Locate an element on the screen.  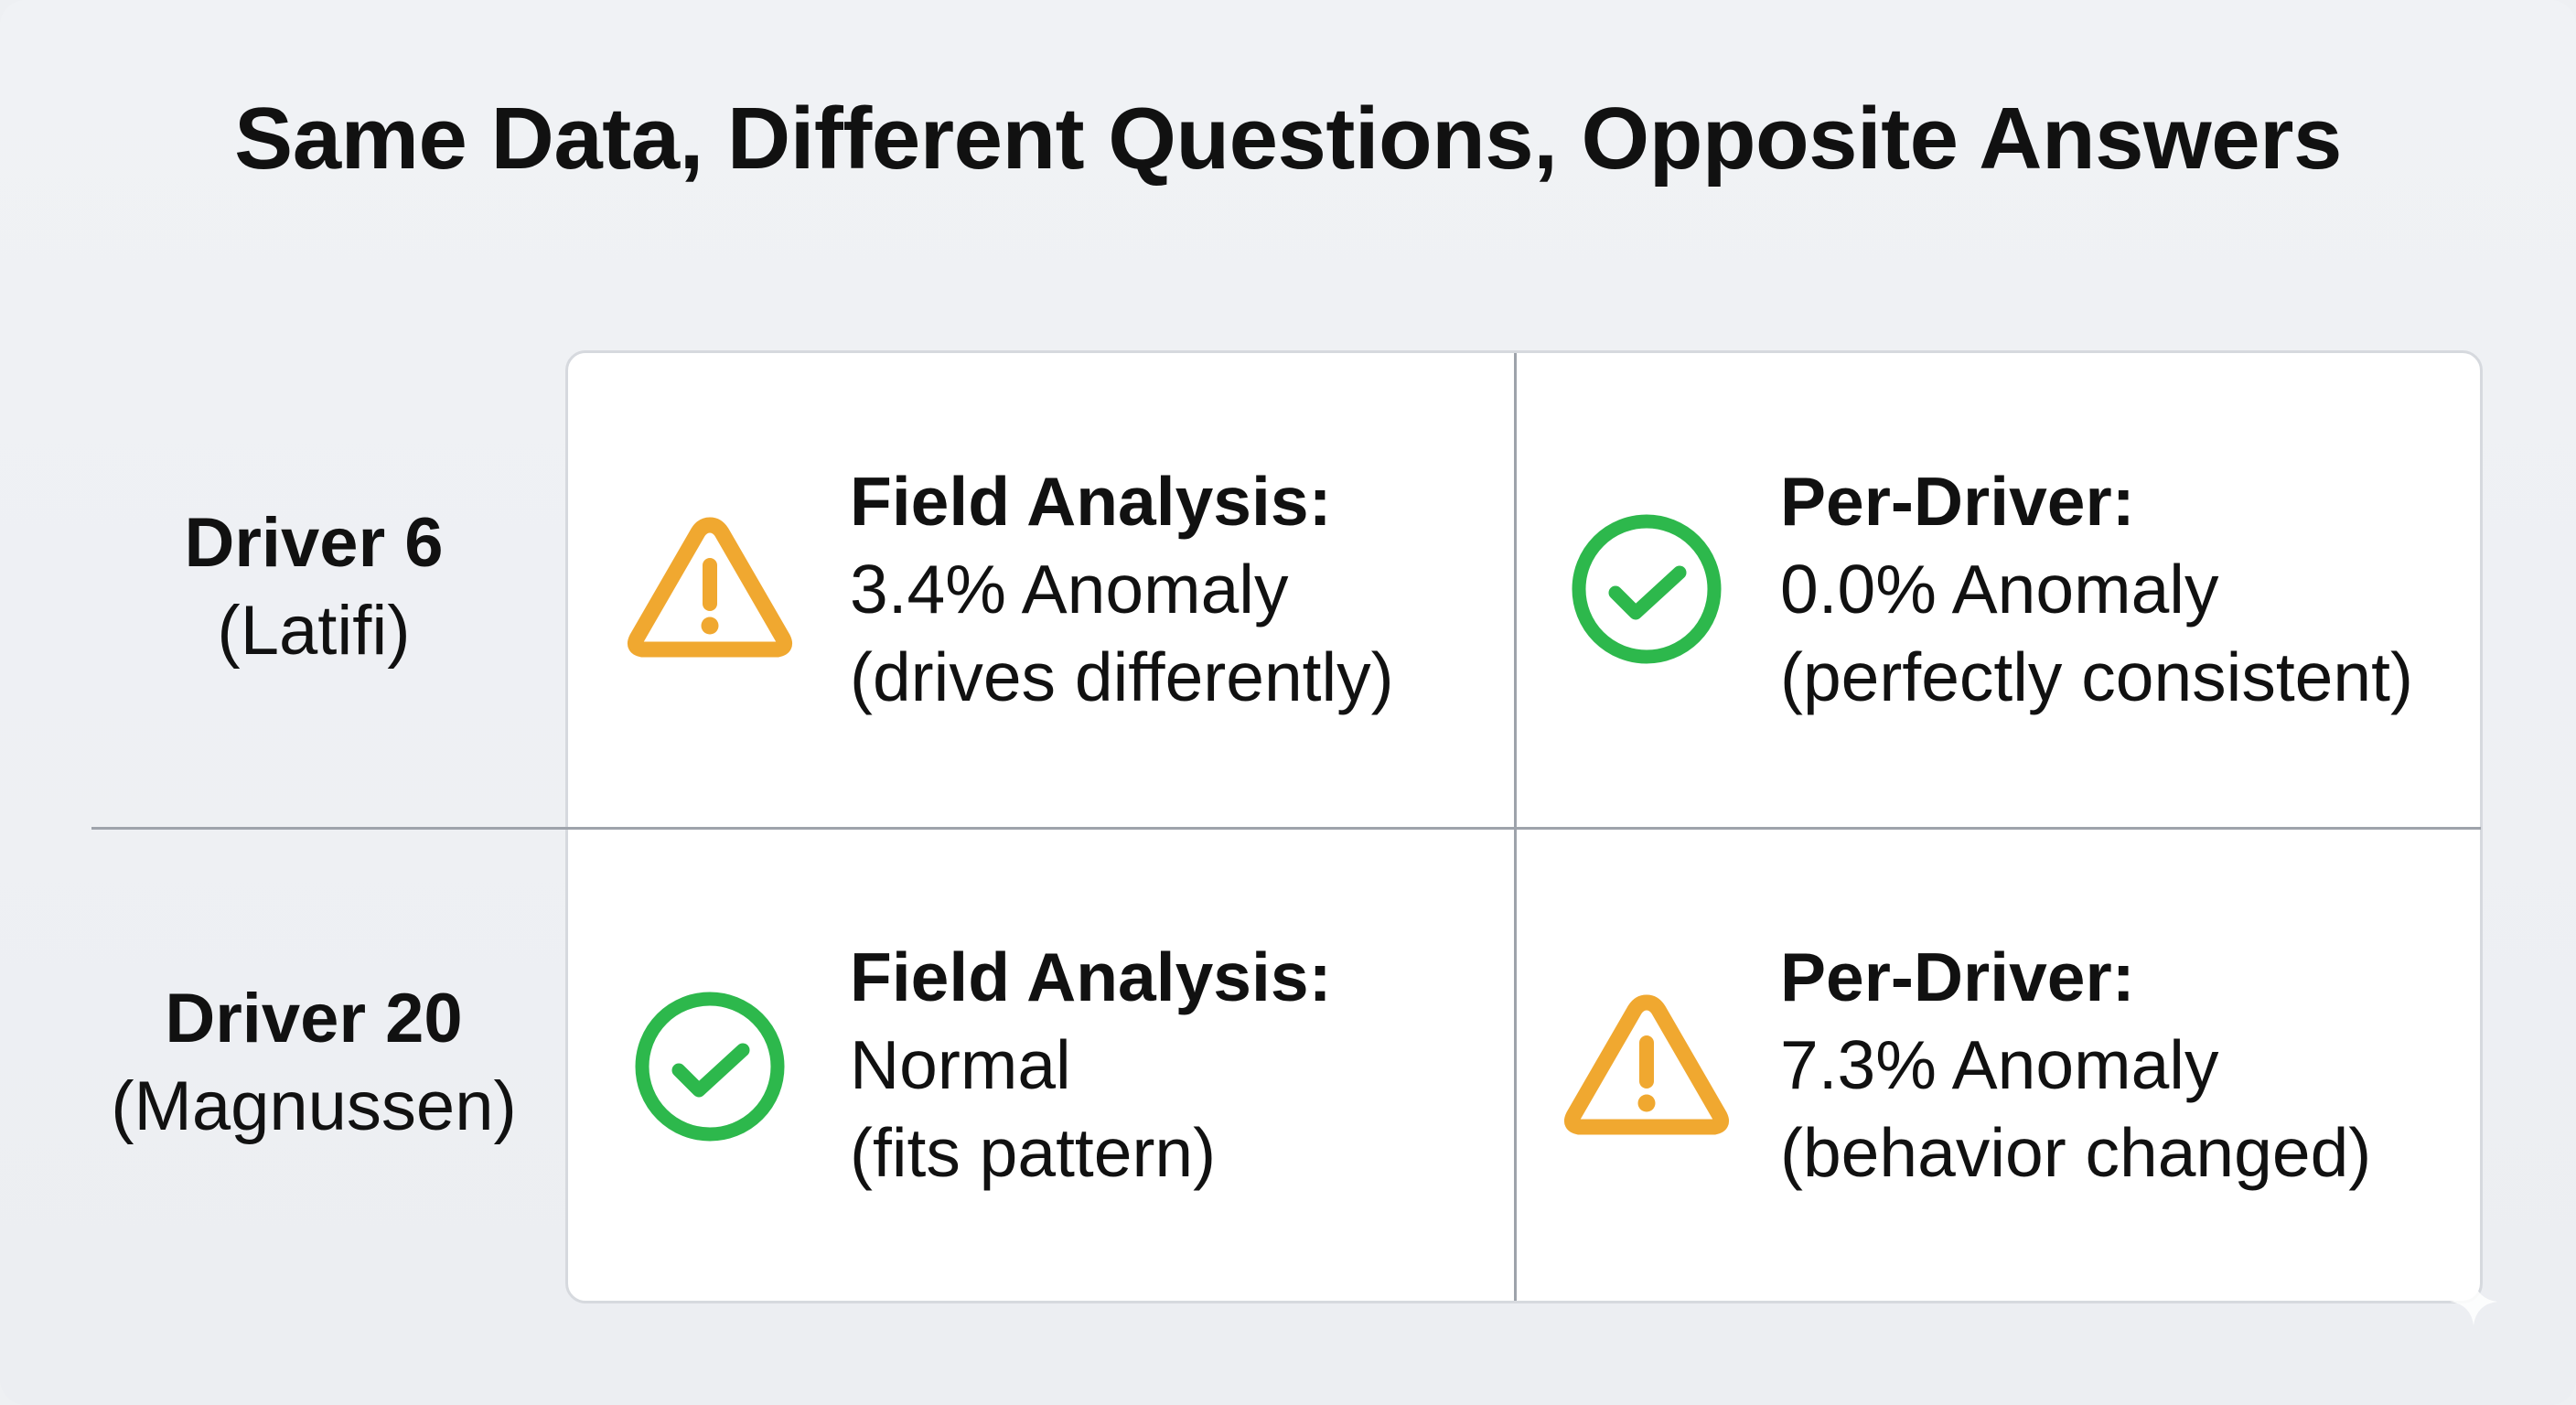
cell-value: Normal is located at coordinates (961, 1064).